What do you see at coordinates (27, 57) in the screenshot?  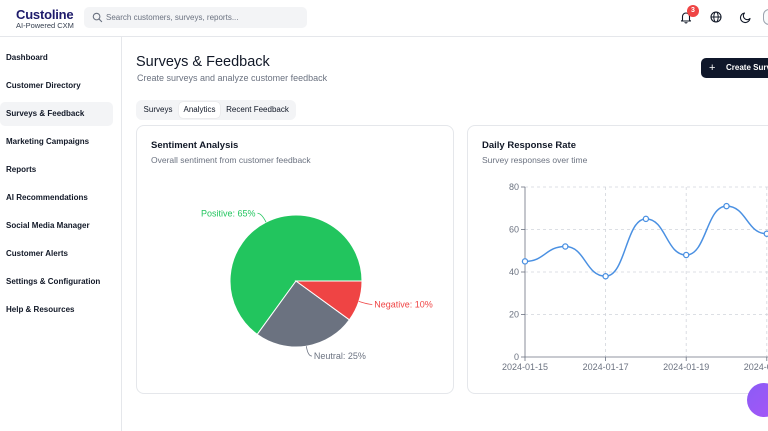 I see `sidebar-item-dashboard: Dashboard` at bounding box center [27, 57].